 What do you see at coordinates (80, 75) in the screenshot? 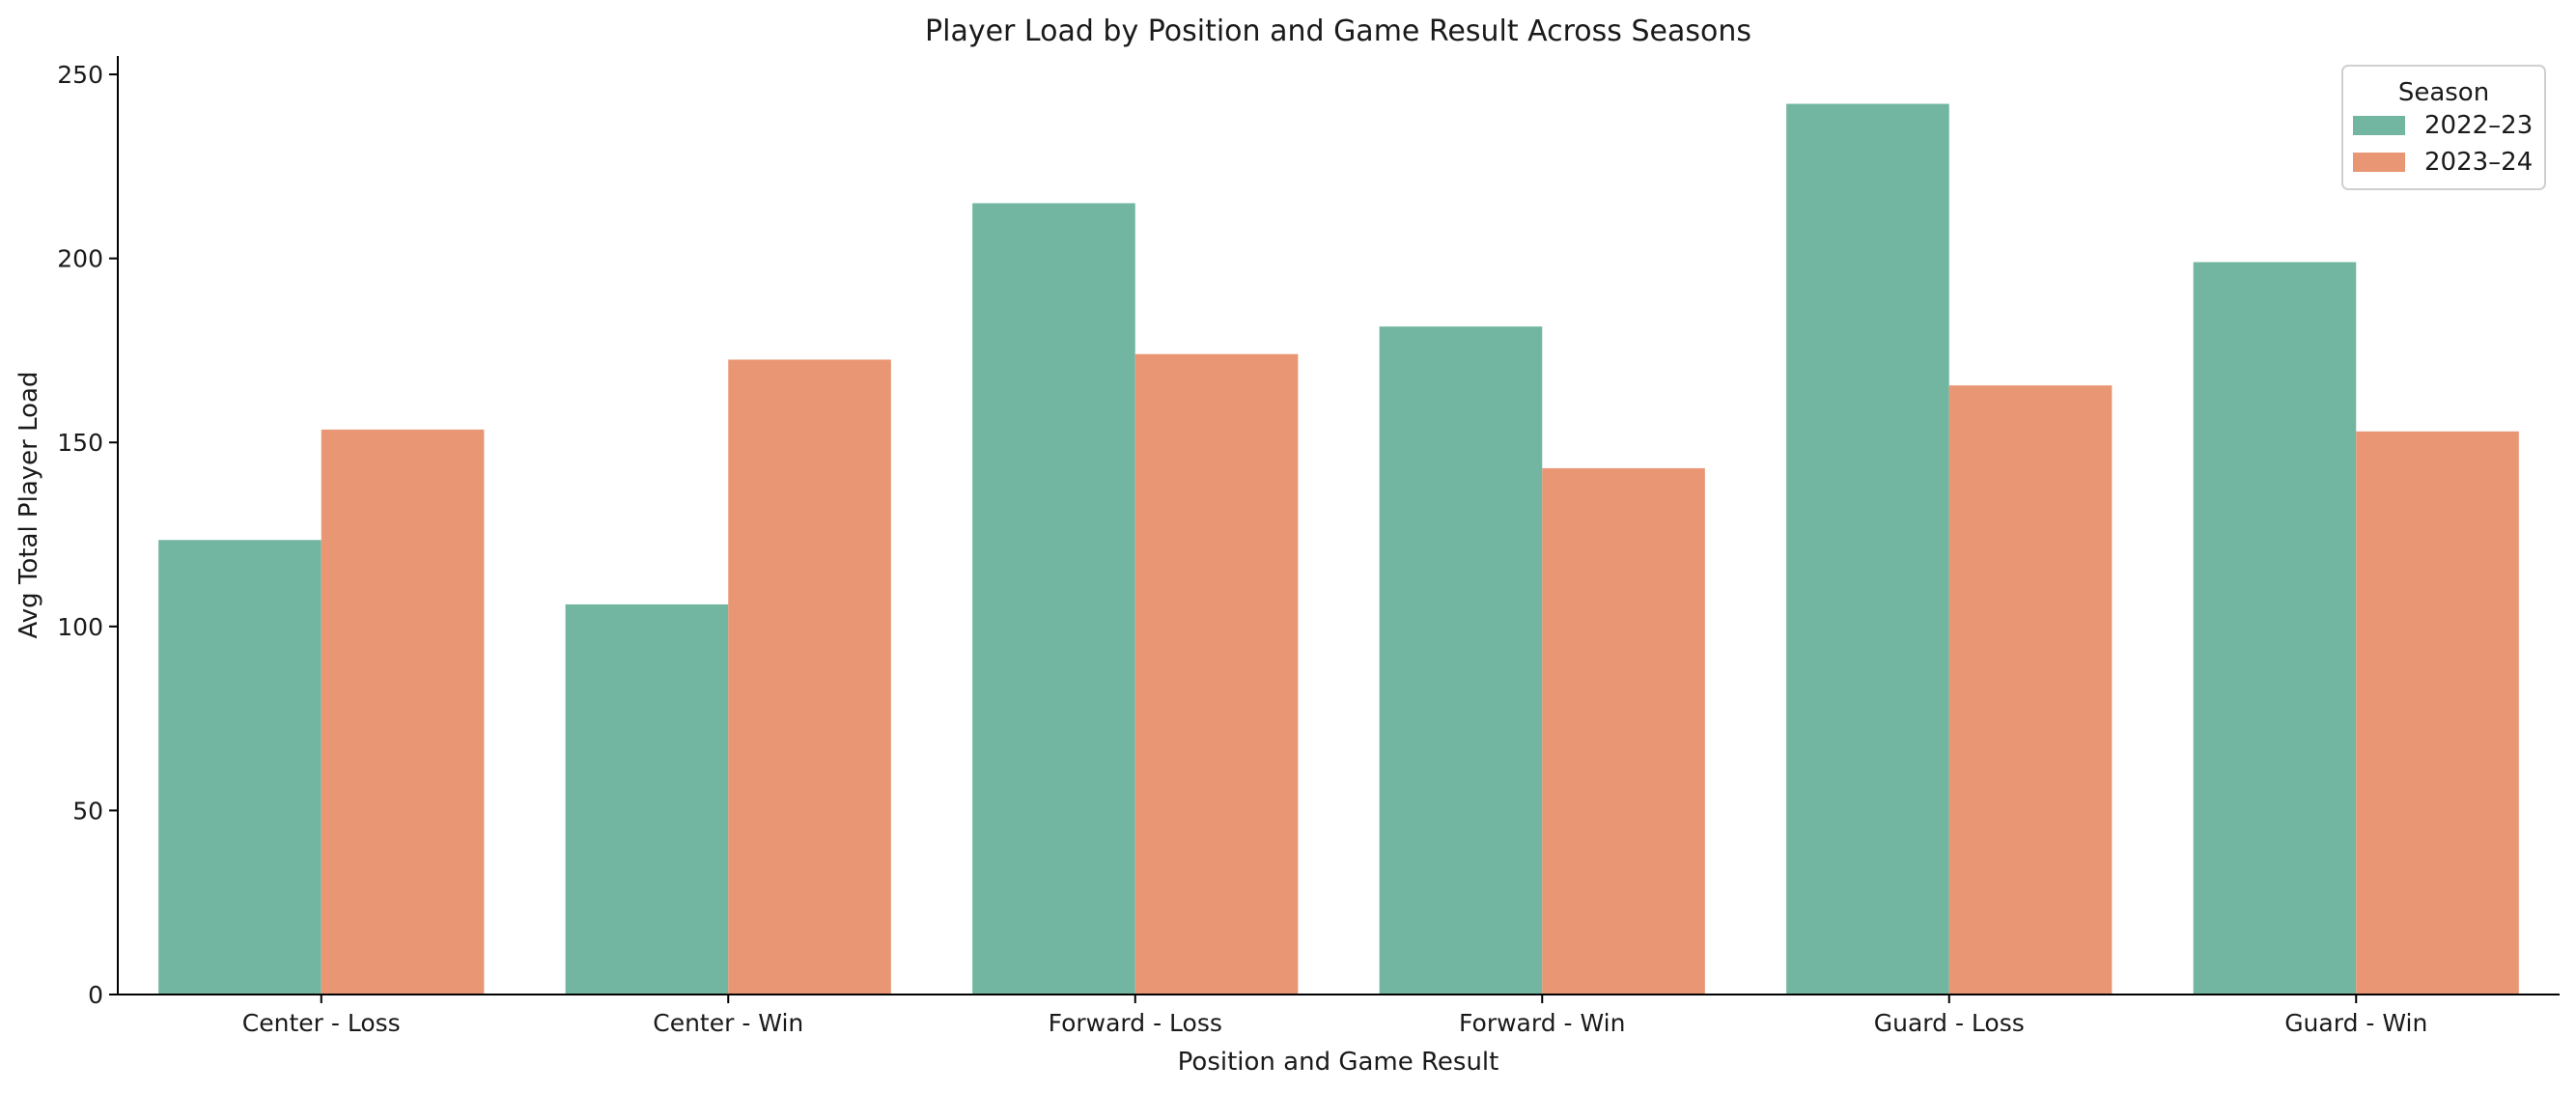
I see `y-tick-label: 250` at bounding box center [80, 75].